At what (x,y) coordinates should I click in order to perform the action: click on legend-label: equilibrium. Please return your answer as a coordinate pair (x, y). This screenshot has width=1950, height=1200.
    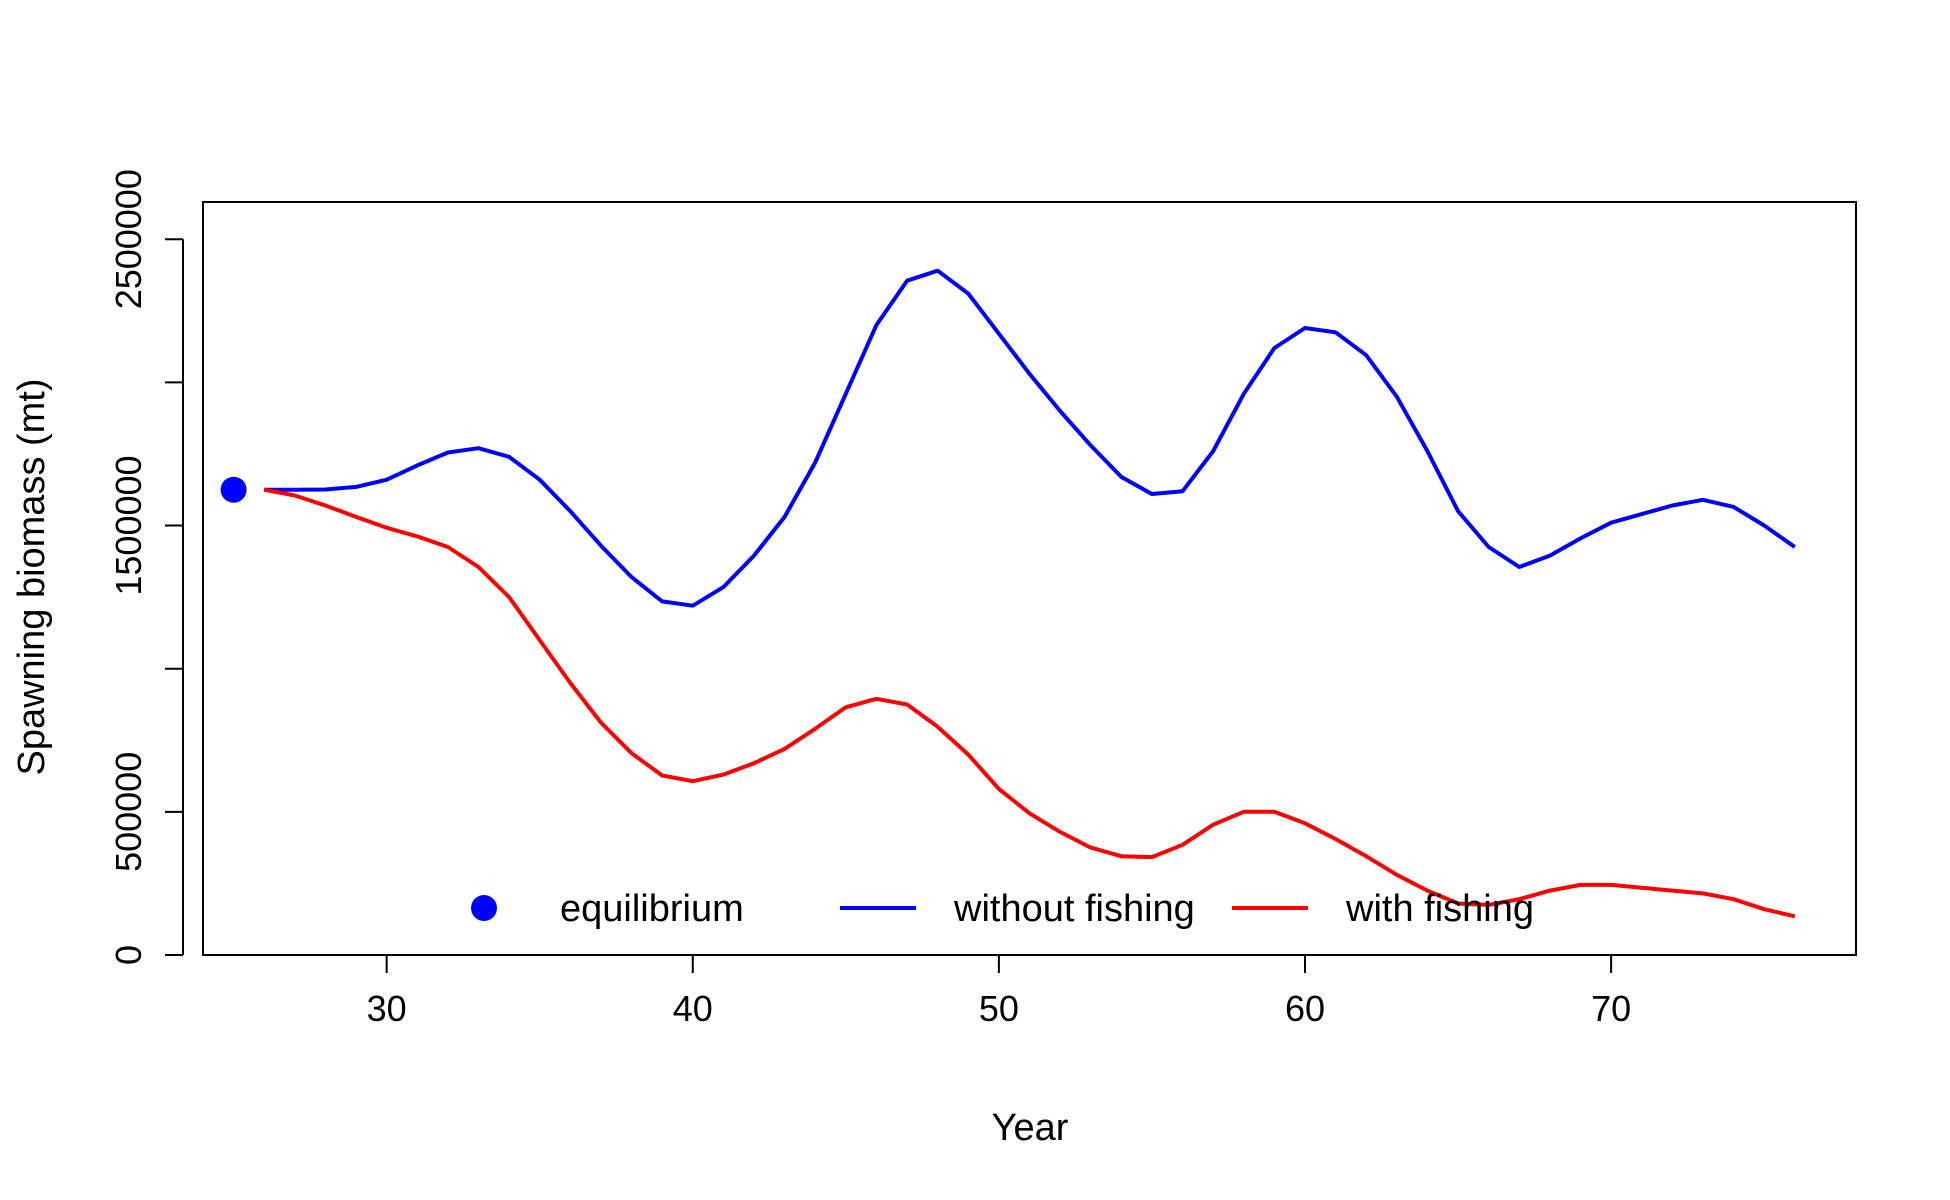
    Looking at the image, I should click on (652, 909).